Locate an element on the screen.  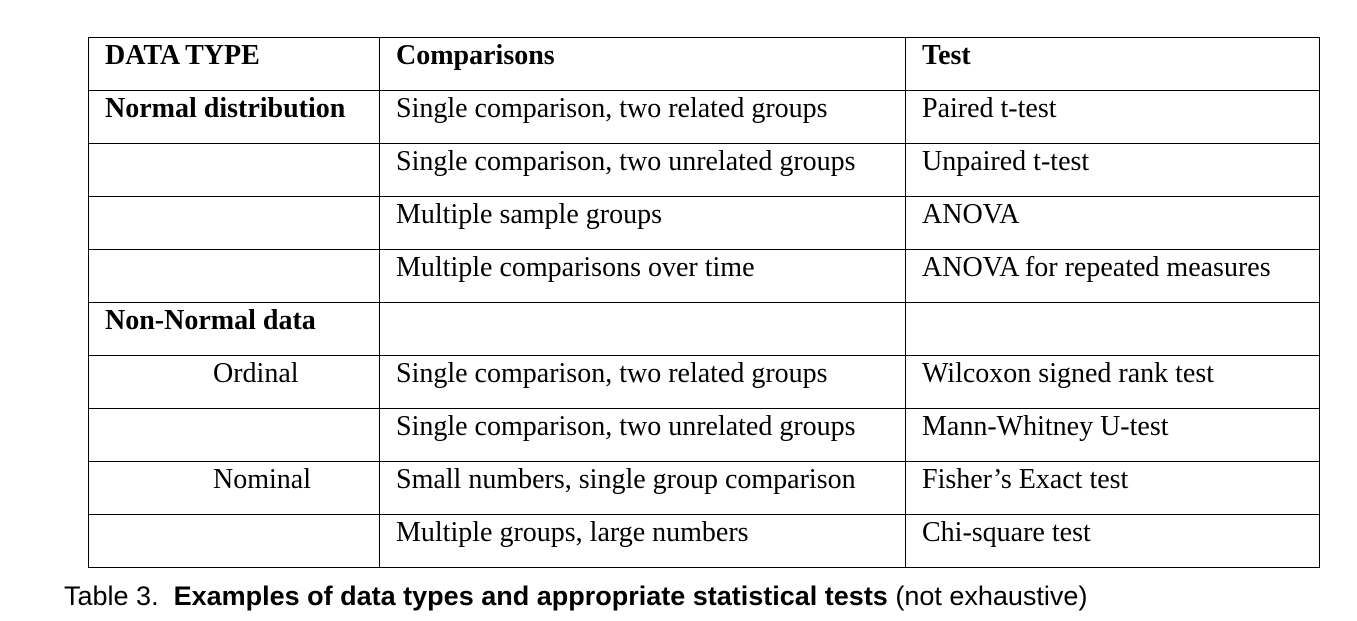
header-data-type-label: DATA TYPE is located at coordinates (182, 55).